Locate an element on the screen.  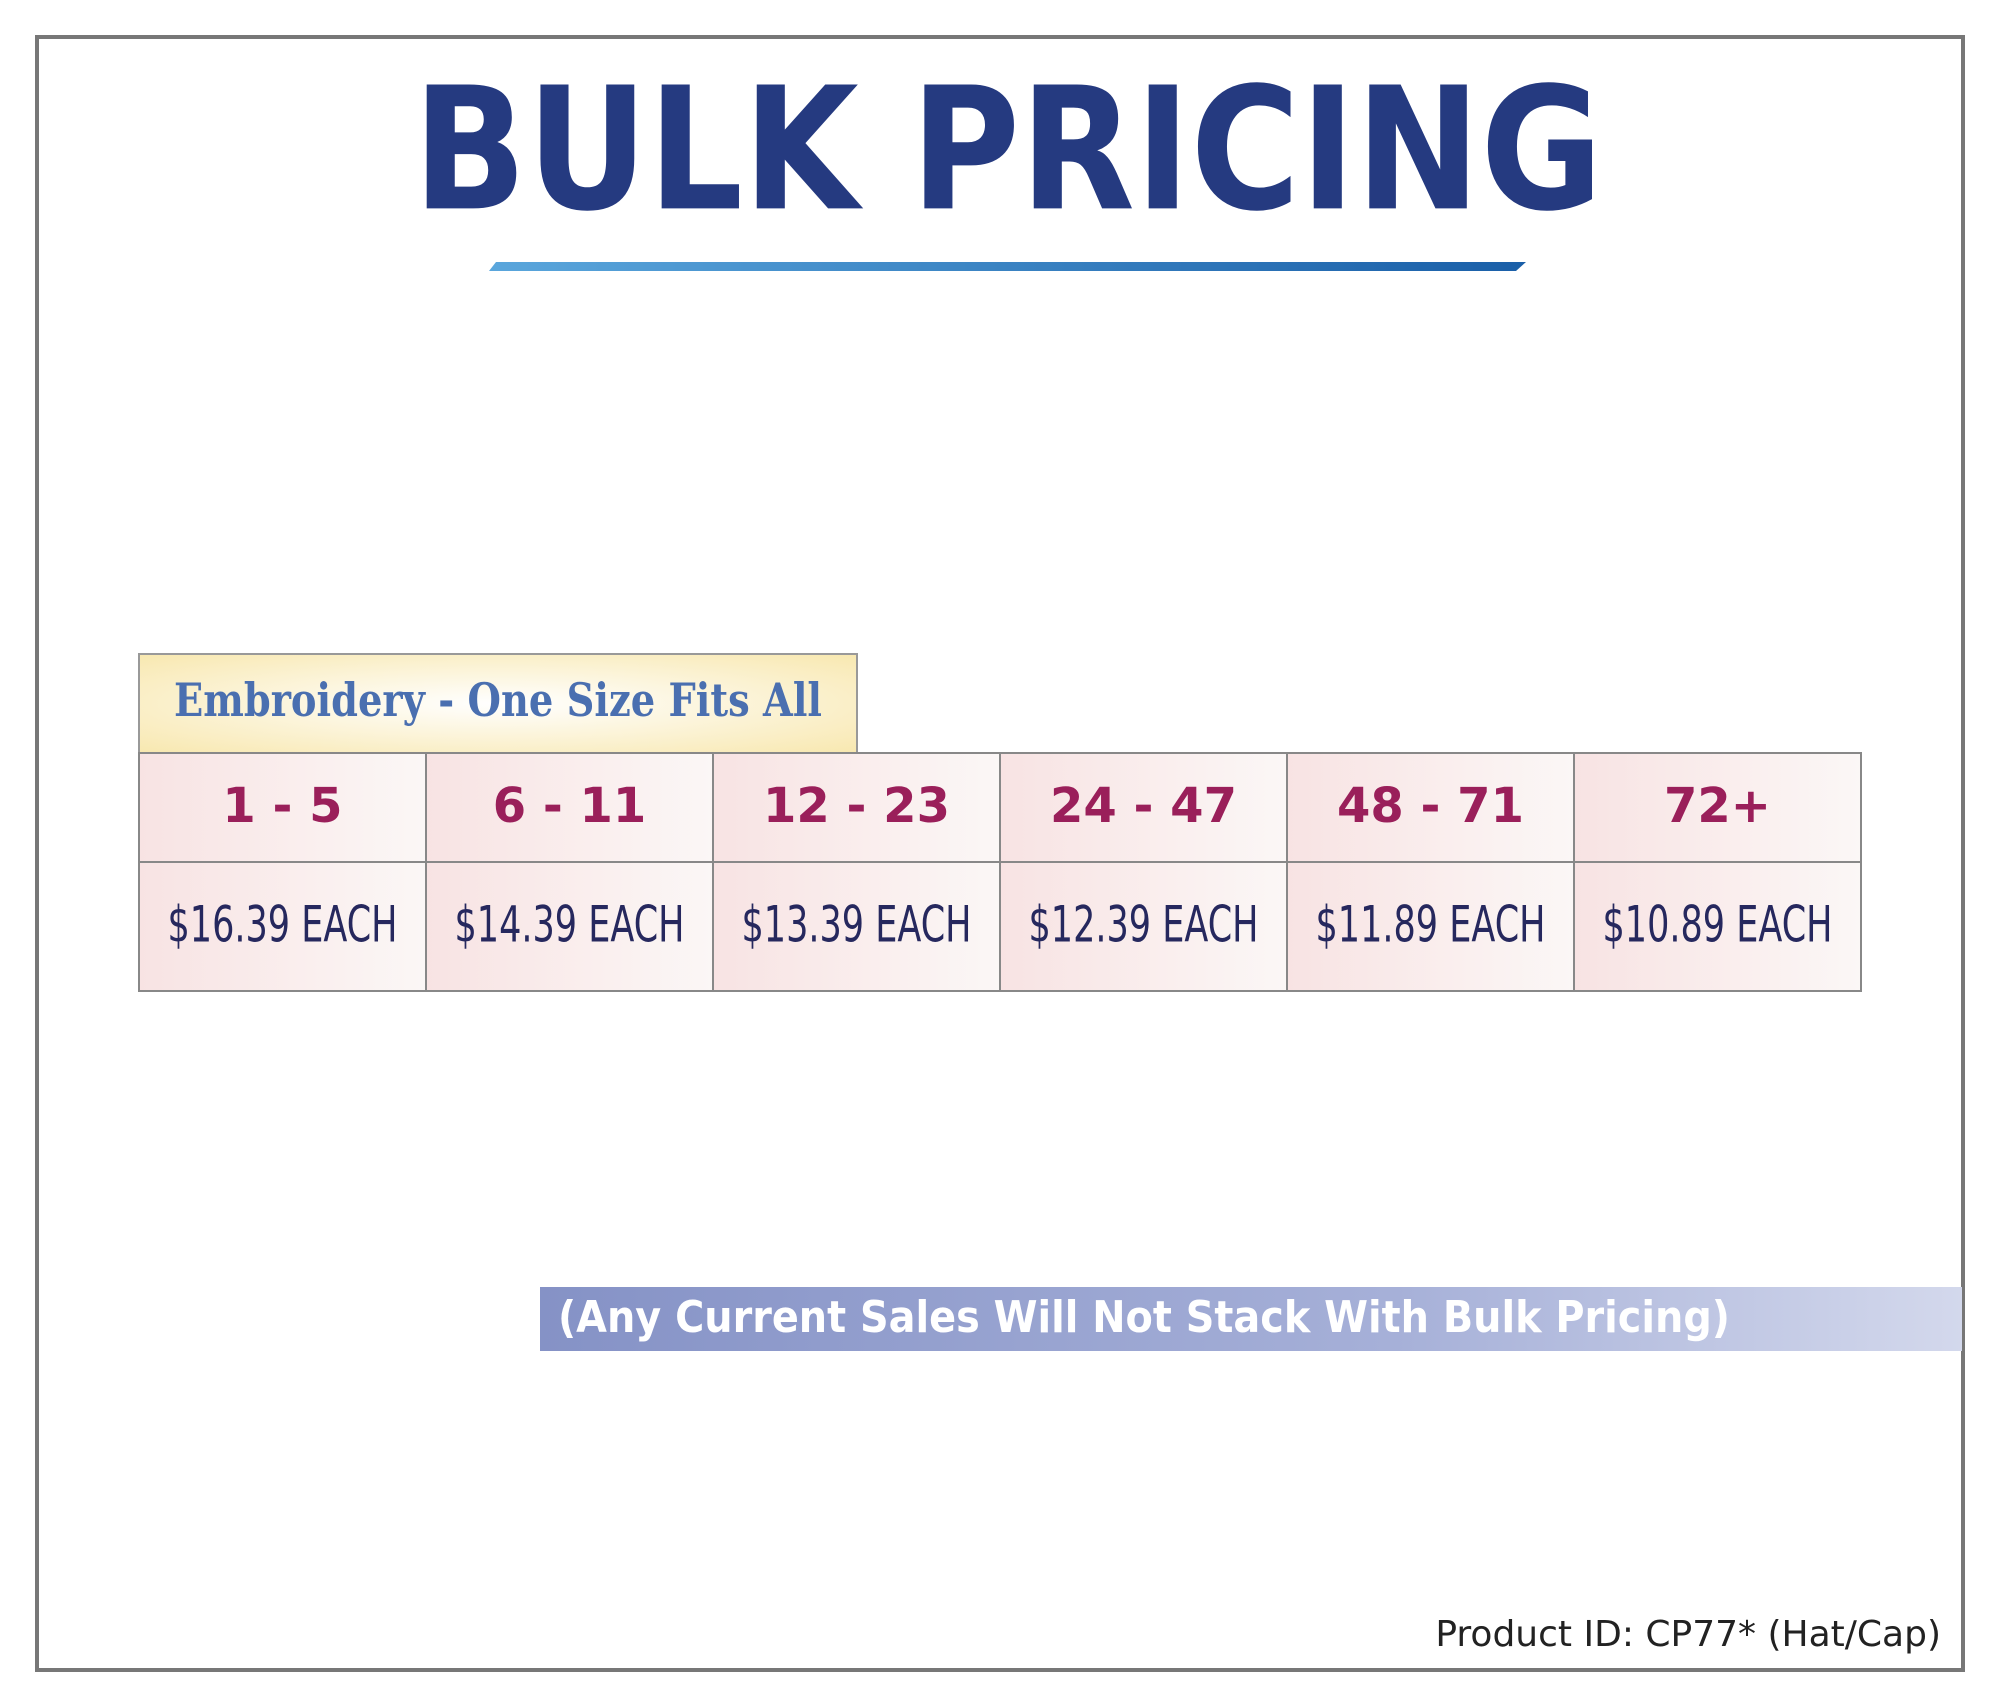
product-id: Product ID: CP77* (Hat/Cap) is located at coordinates (1688, 1634).